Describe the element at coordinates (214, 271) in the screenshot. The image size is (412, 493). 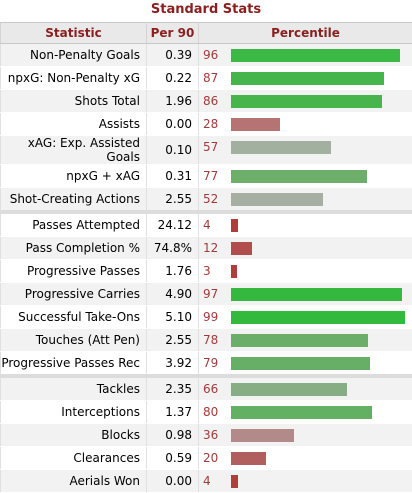
I see `percentile-value: 3` at that location.